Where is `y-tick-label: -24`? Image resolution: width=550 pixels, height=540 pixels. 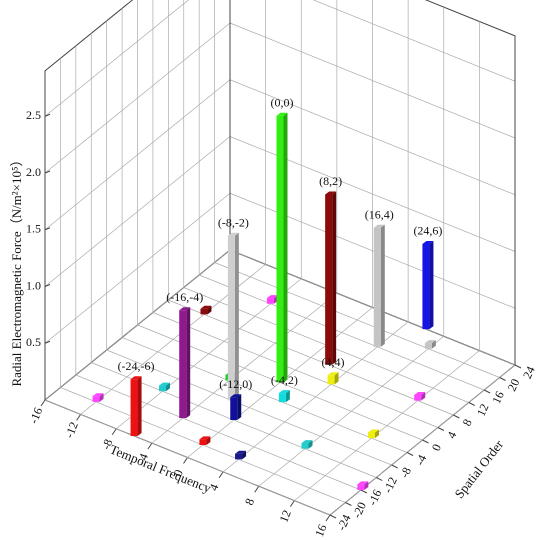
y-tick-label: -24 is located at coordinates (343, 522).